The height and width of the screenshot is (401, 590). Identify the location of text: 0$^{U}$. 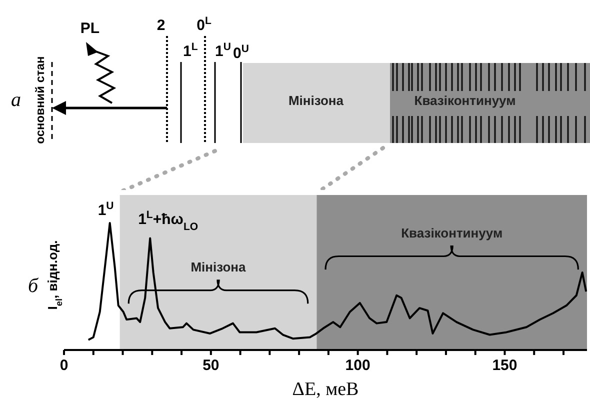
(241, 52).